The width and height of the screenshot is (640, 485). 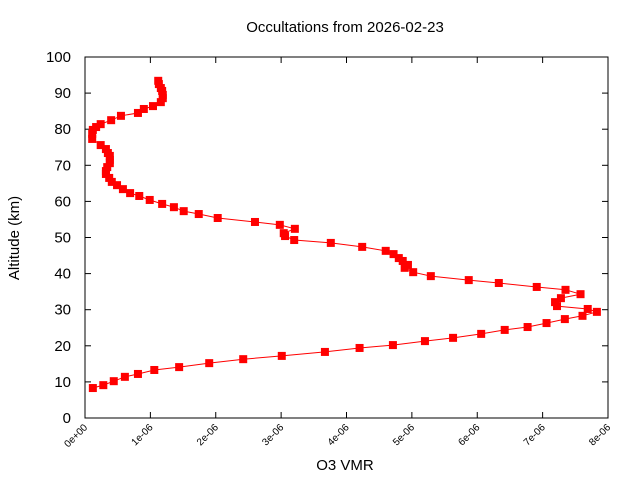 What do you see at coordinates (535, 435) in the screenshot?
I see `x-tick-label: 7e-06` at bounding box center [535, 435].